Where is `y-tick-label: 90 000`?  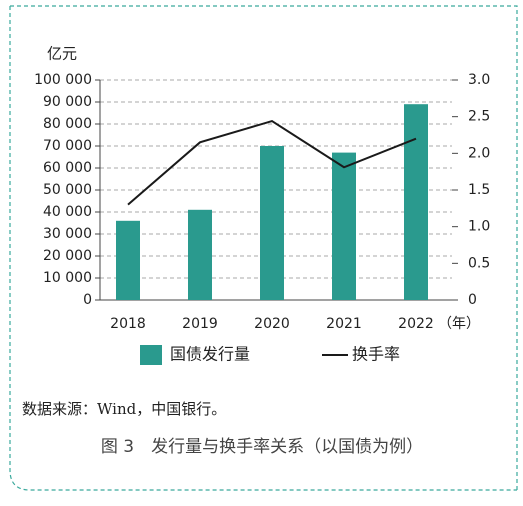 y-tick-label: 90 000 is located at coordinates (67, 102).